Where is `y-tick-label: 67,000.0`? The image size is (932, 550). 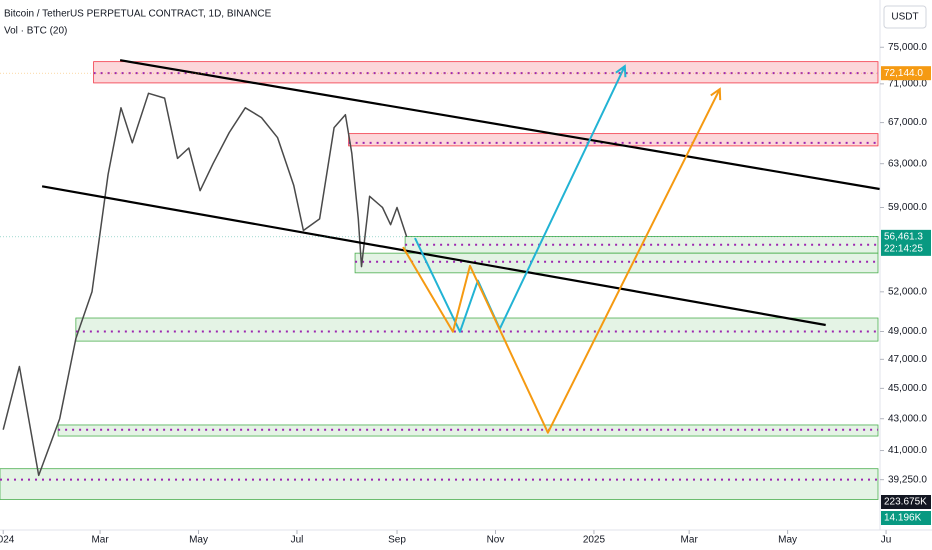 y-tick-label: 67,000.0 is located at coordinates (907, 122).